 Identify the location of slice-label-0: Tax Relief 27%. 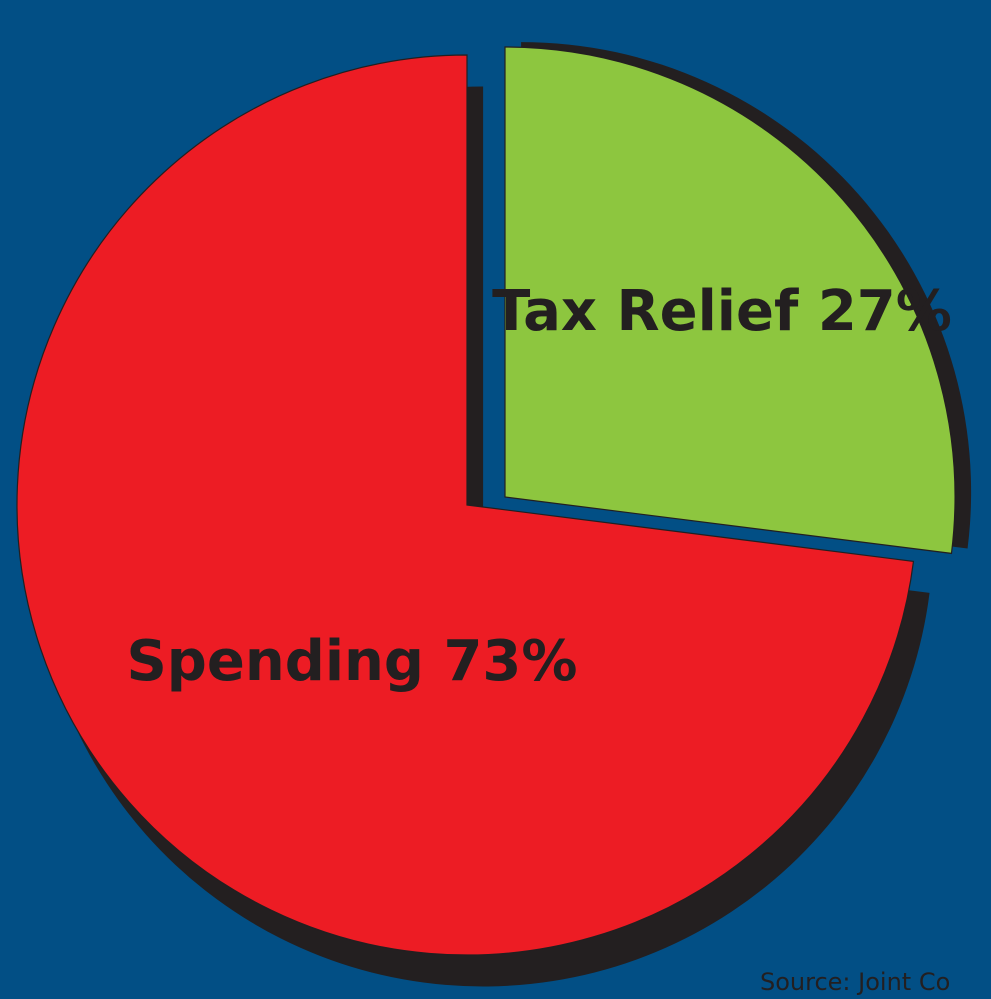
(722, 311).